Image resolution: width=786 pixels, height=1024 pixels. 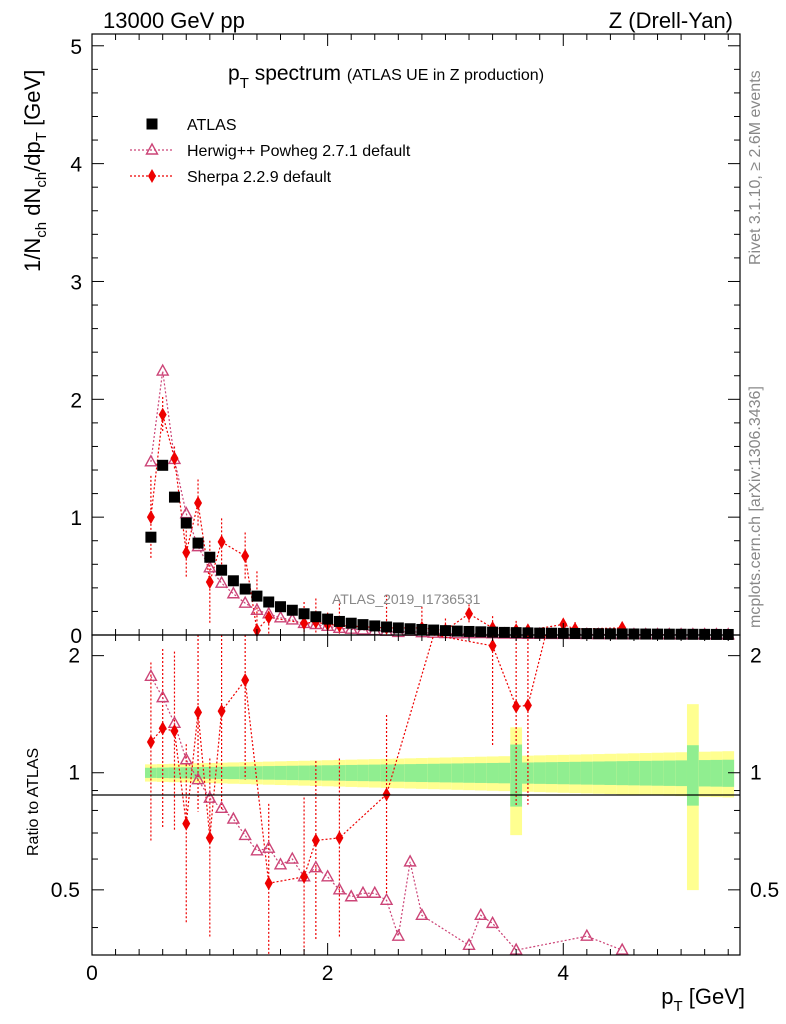 I want to click on title-subtitle: (ATLAS UE in Z production), so click(x=445, y=75).